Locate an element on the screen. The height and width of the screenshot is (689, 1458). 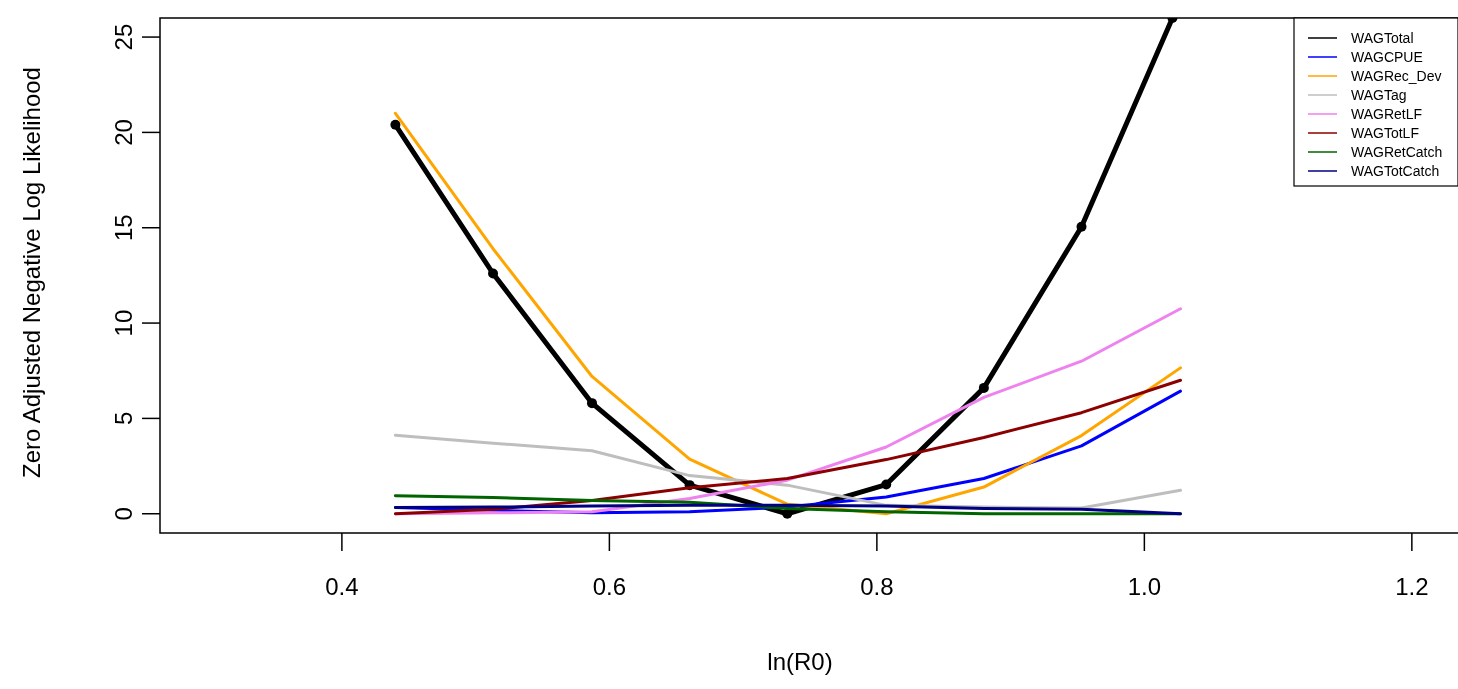
x-axis-title: ln(R0) is located at coordinates (800, 661).